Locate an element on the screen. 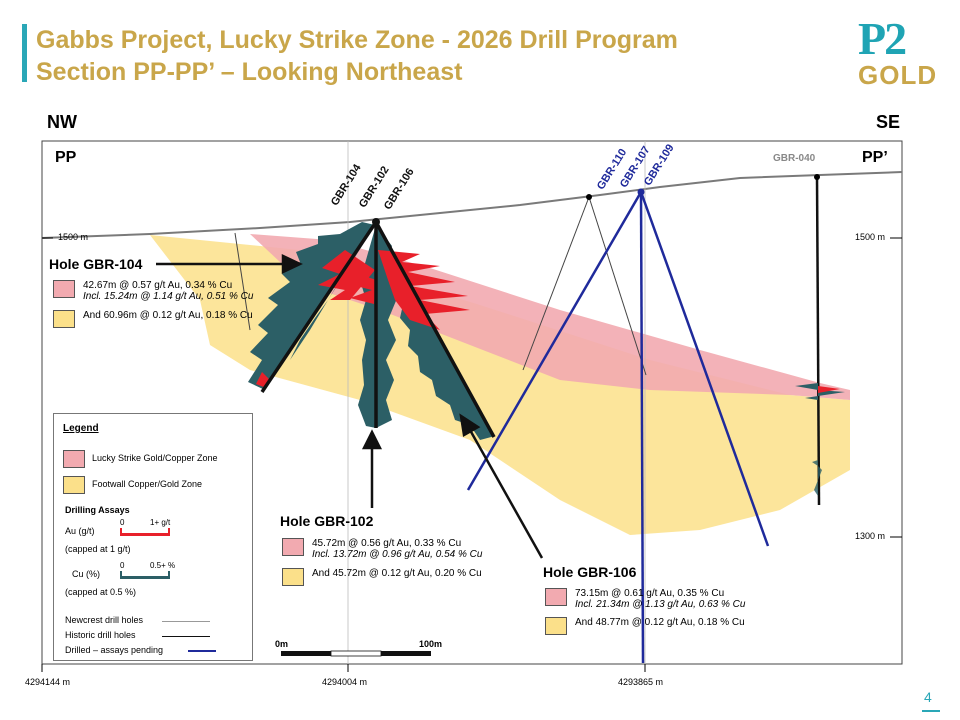 This screenshot has width=960, height=720. logo-gold-text: GOLD is located at coordinates (898, 75).